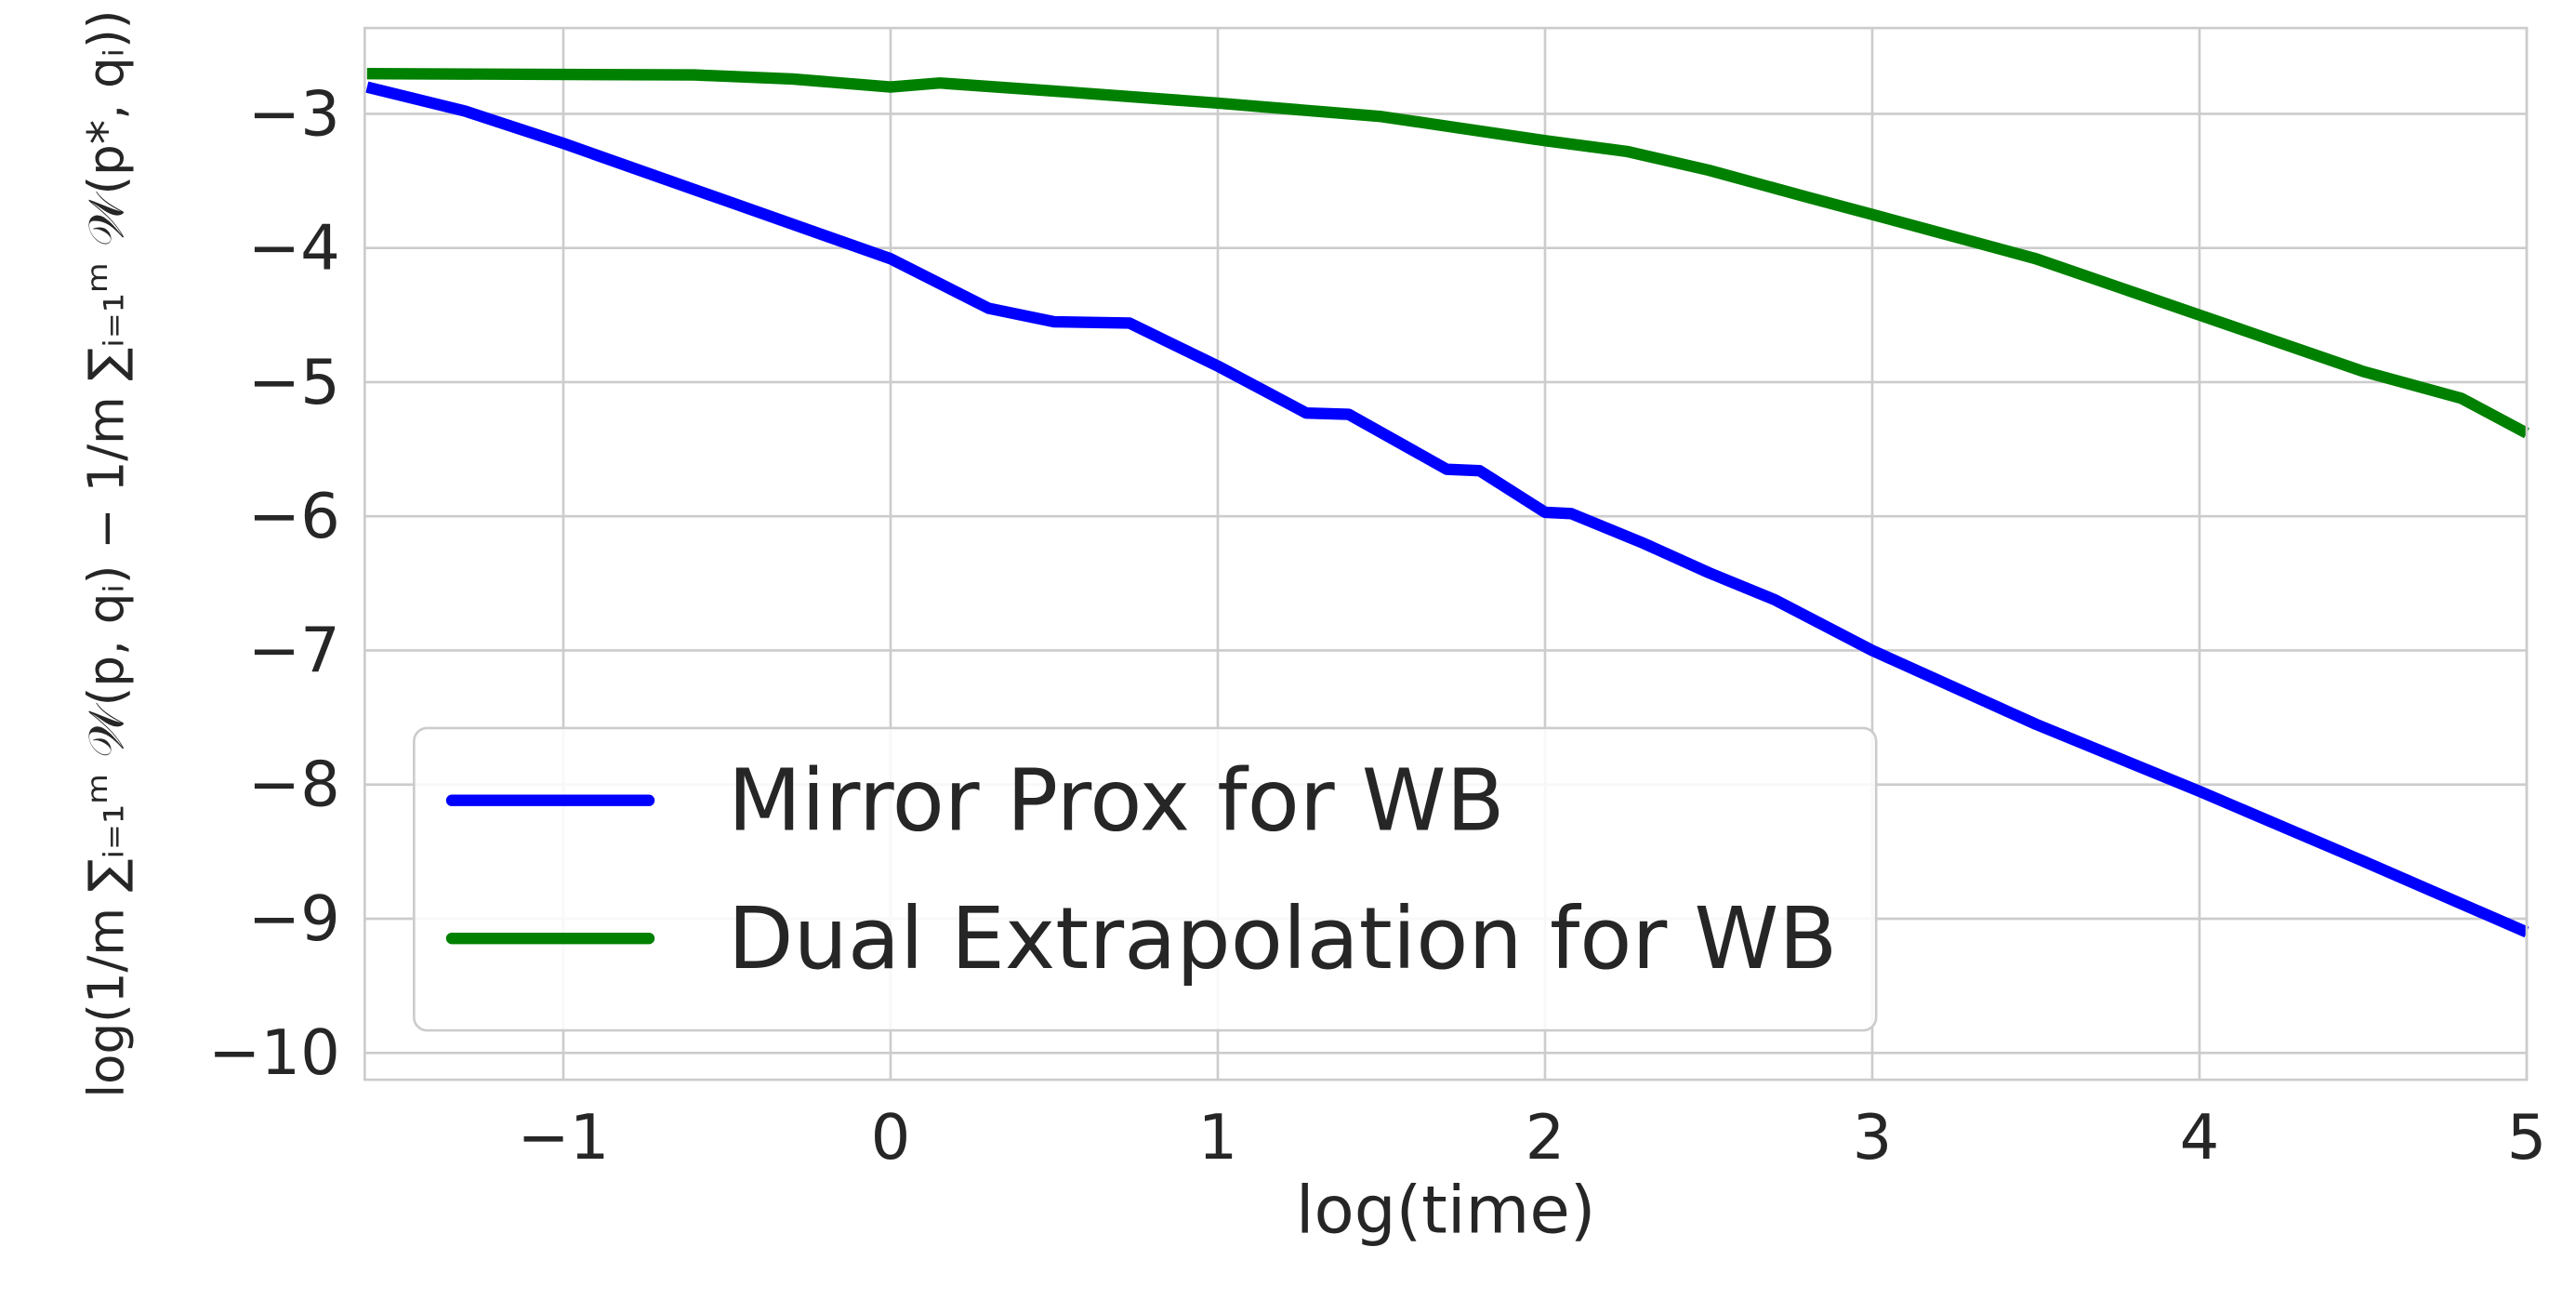 Image resolution: width=2576 pixels, height=1300 pixels. What do you see at coordinates (1282, 938) in the screenshot?
I see `legend-label: Dual Extrapolation for WB` at bounding box center [1282, 938].